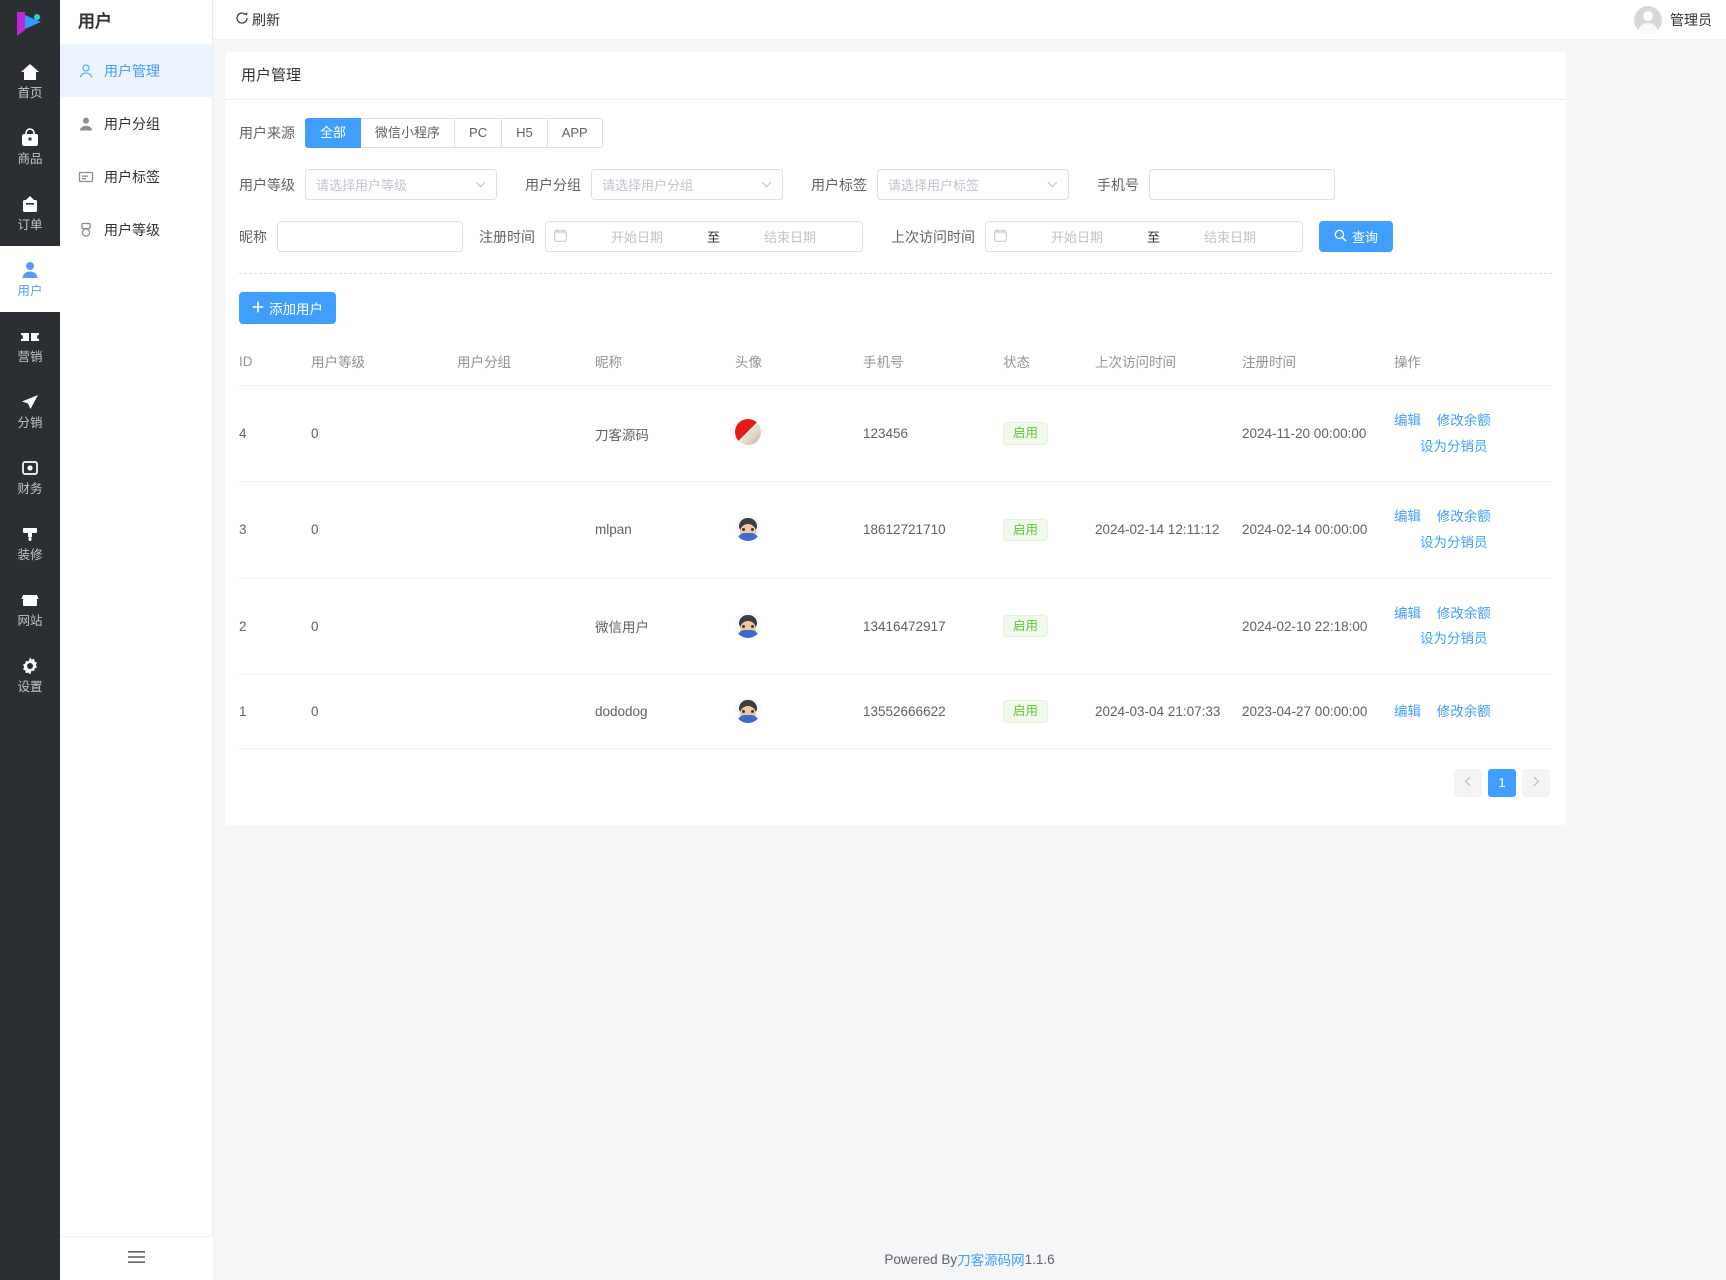  What do you see at coordinates (575, 133) in the screenshot?
I see `source-option-app: APP` at bounding box center [575, 133].